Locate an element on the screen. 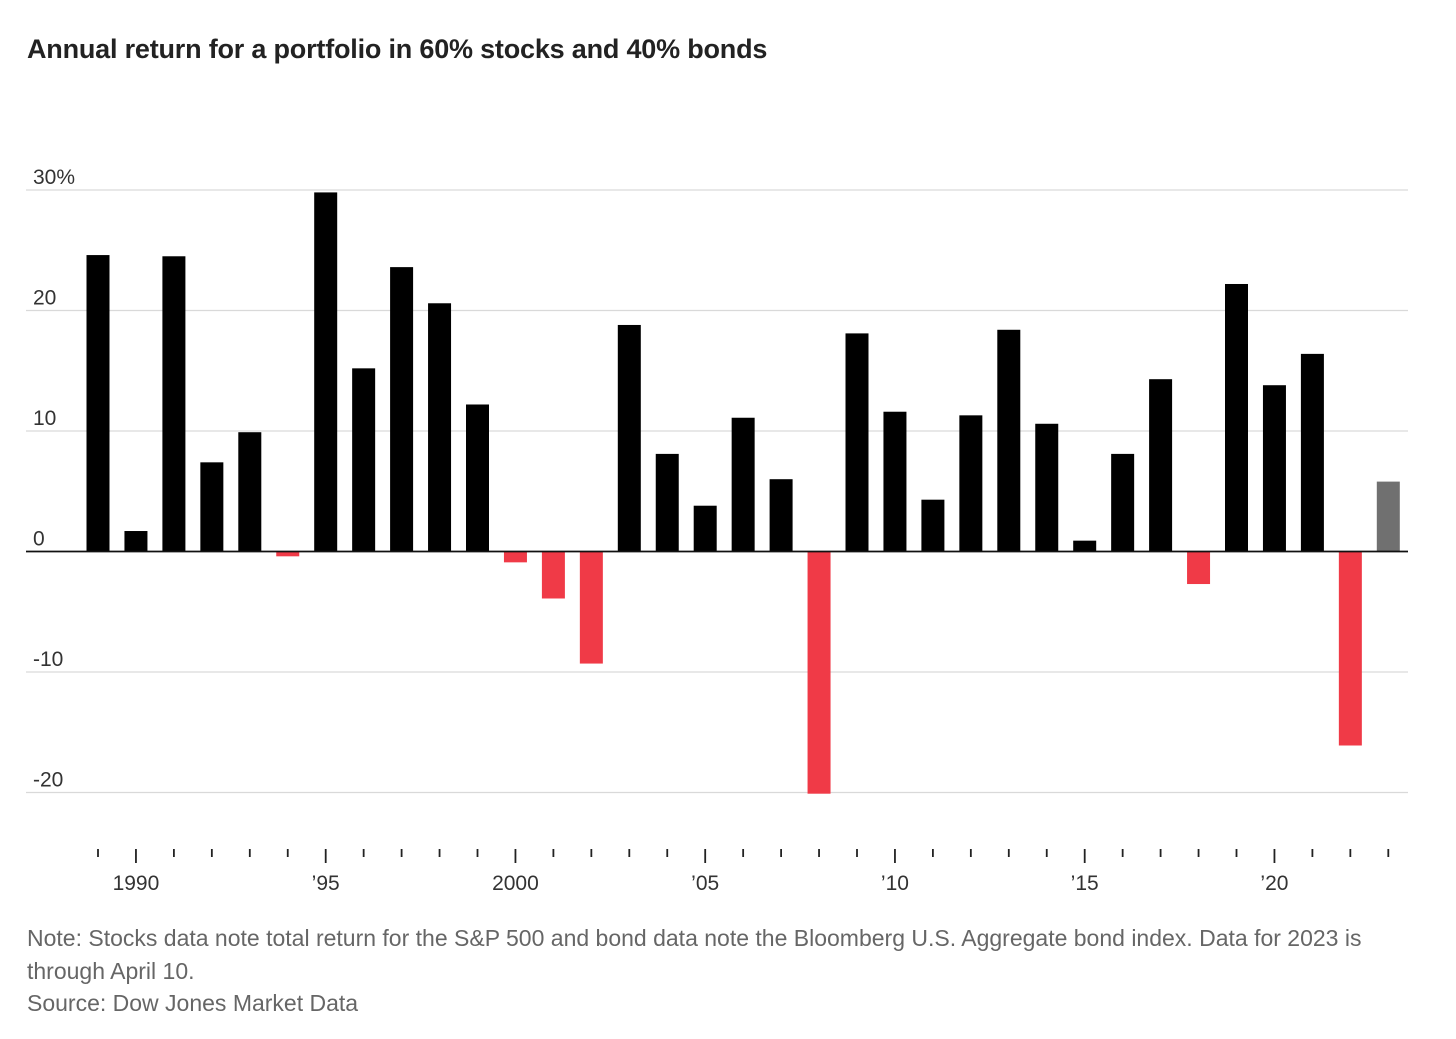 Image resolution: width=1456 pixels, height=1039 pixels. x-tick-label: 2000 is located at coordinates (515, 883).